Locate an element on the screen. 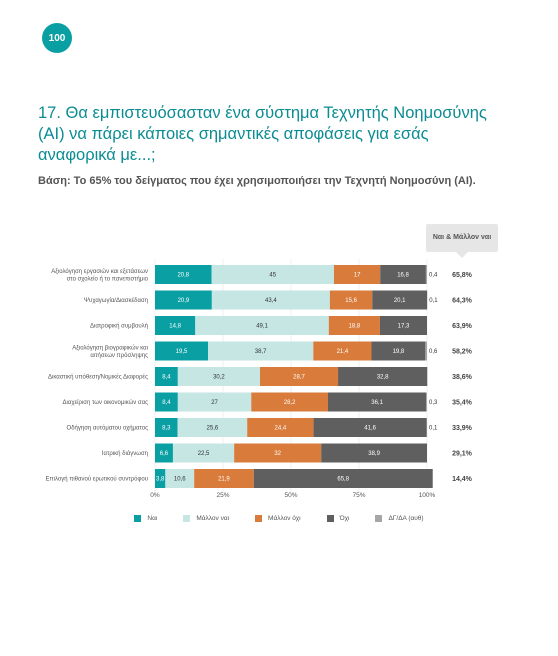 The height and width of the screenshot is (656, 558). data-label: 16,8 is located at coordinates (403, 276).